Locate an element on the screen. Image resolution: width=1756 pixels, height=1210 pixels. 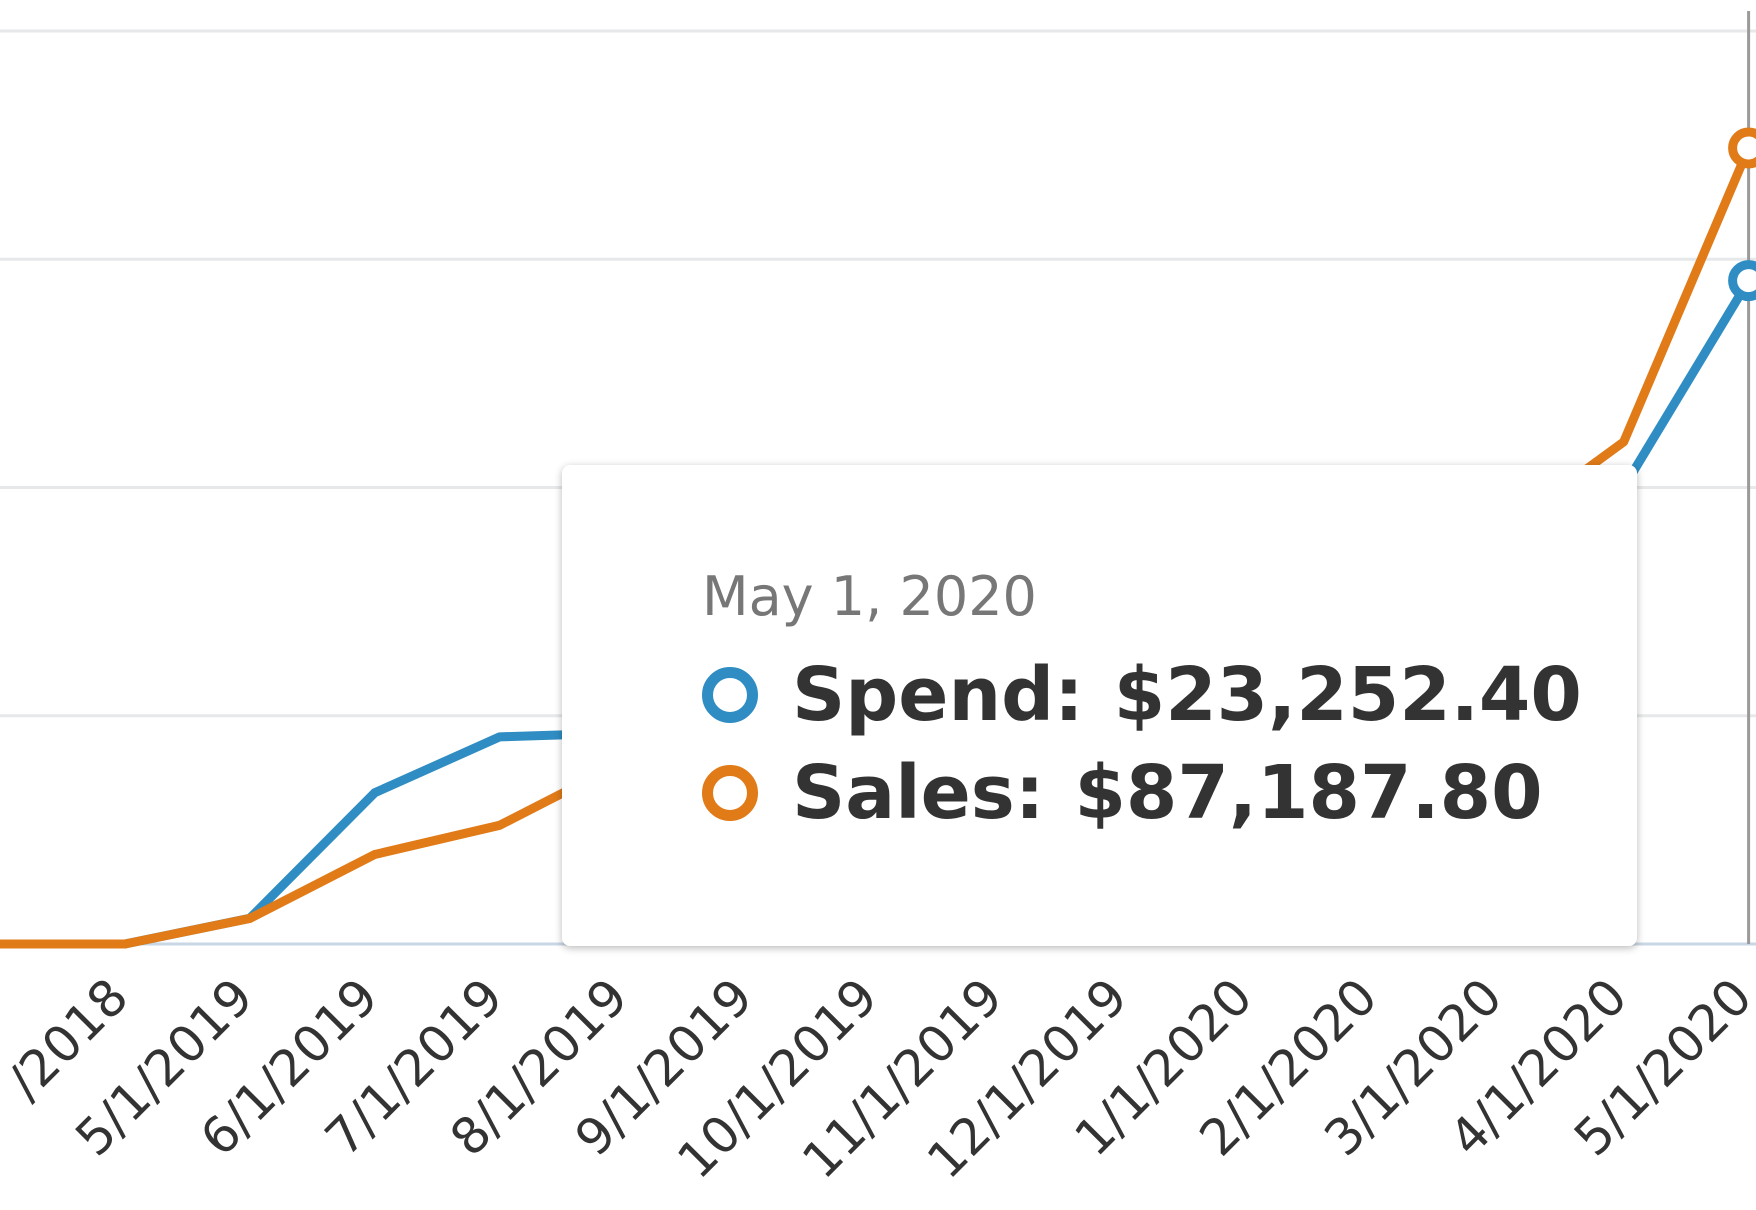
tooltip-rows: Spend: $23,252.40 Sales: $87,187.80 is located at coordinates (1169, 744).